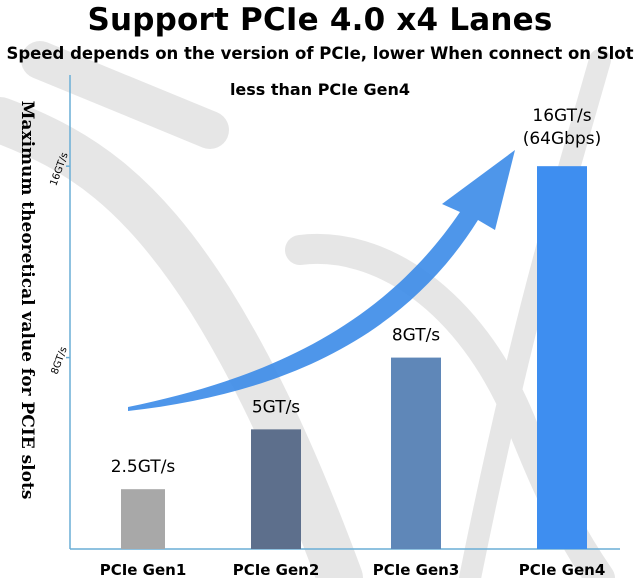  What do you see at coordinates (143, 467) in the screenshot?
I see `data-label: 2.5GT/s` at bounding box center [143, 467].